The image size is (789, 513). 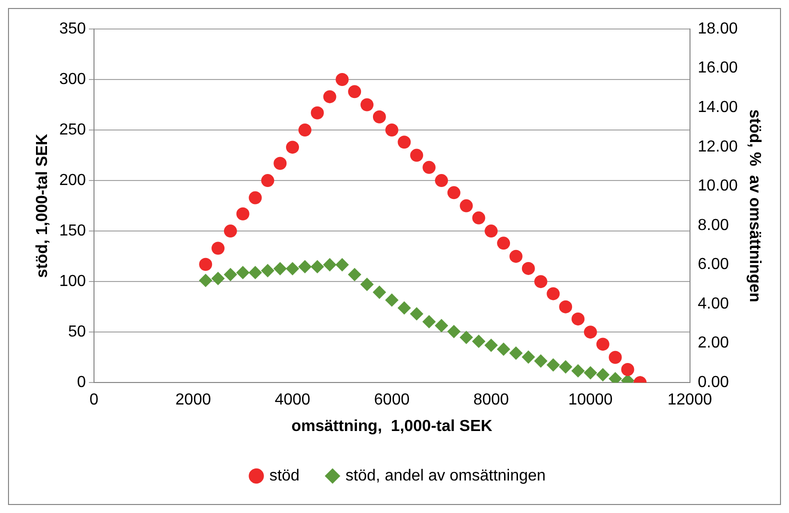 What do you see at coordinates (714, 383) in the screenshot?
I see `y2-tick-label: 0.00` at bounding box center [714, 383].